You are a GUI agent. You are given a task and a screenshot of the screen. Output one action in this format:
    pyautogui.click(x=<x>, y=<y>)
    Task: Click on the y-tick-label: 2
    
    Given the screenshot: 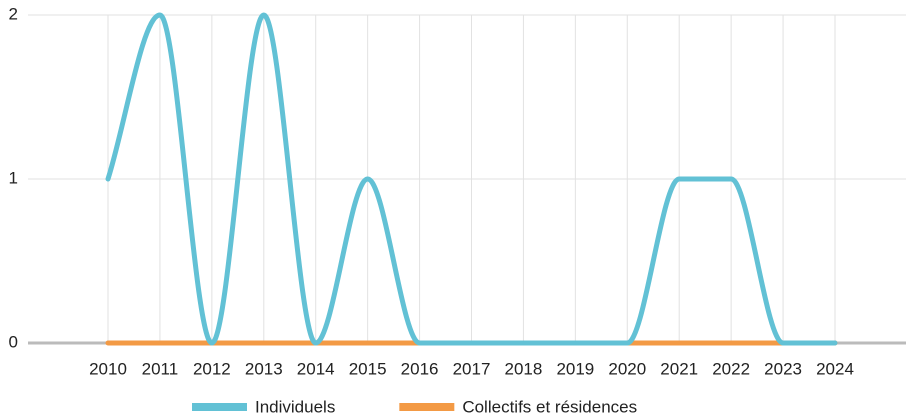 What is the action you would take?
    pyautogui.click(x=13, y=13)
    